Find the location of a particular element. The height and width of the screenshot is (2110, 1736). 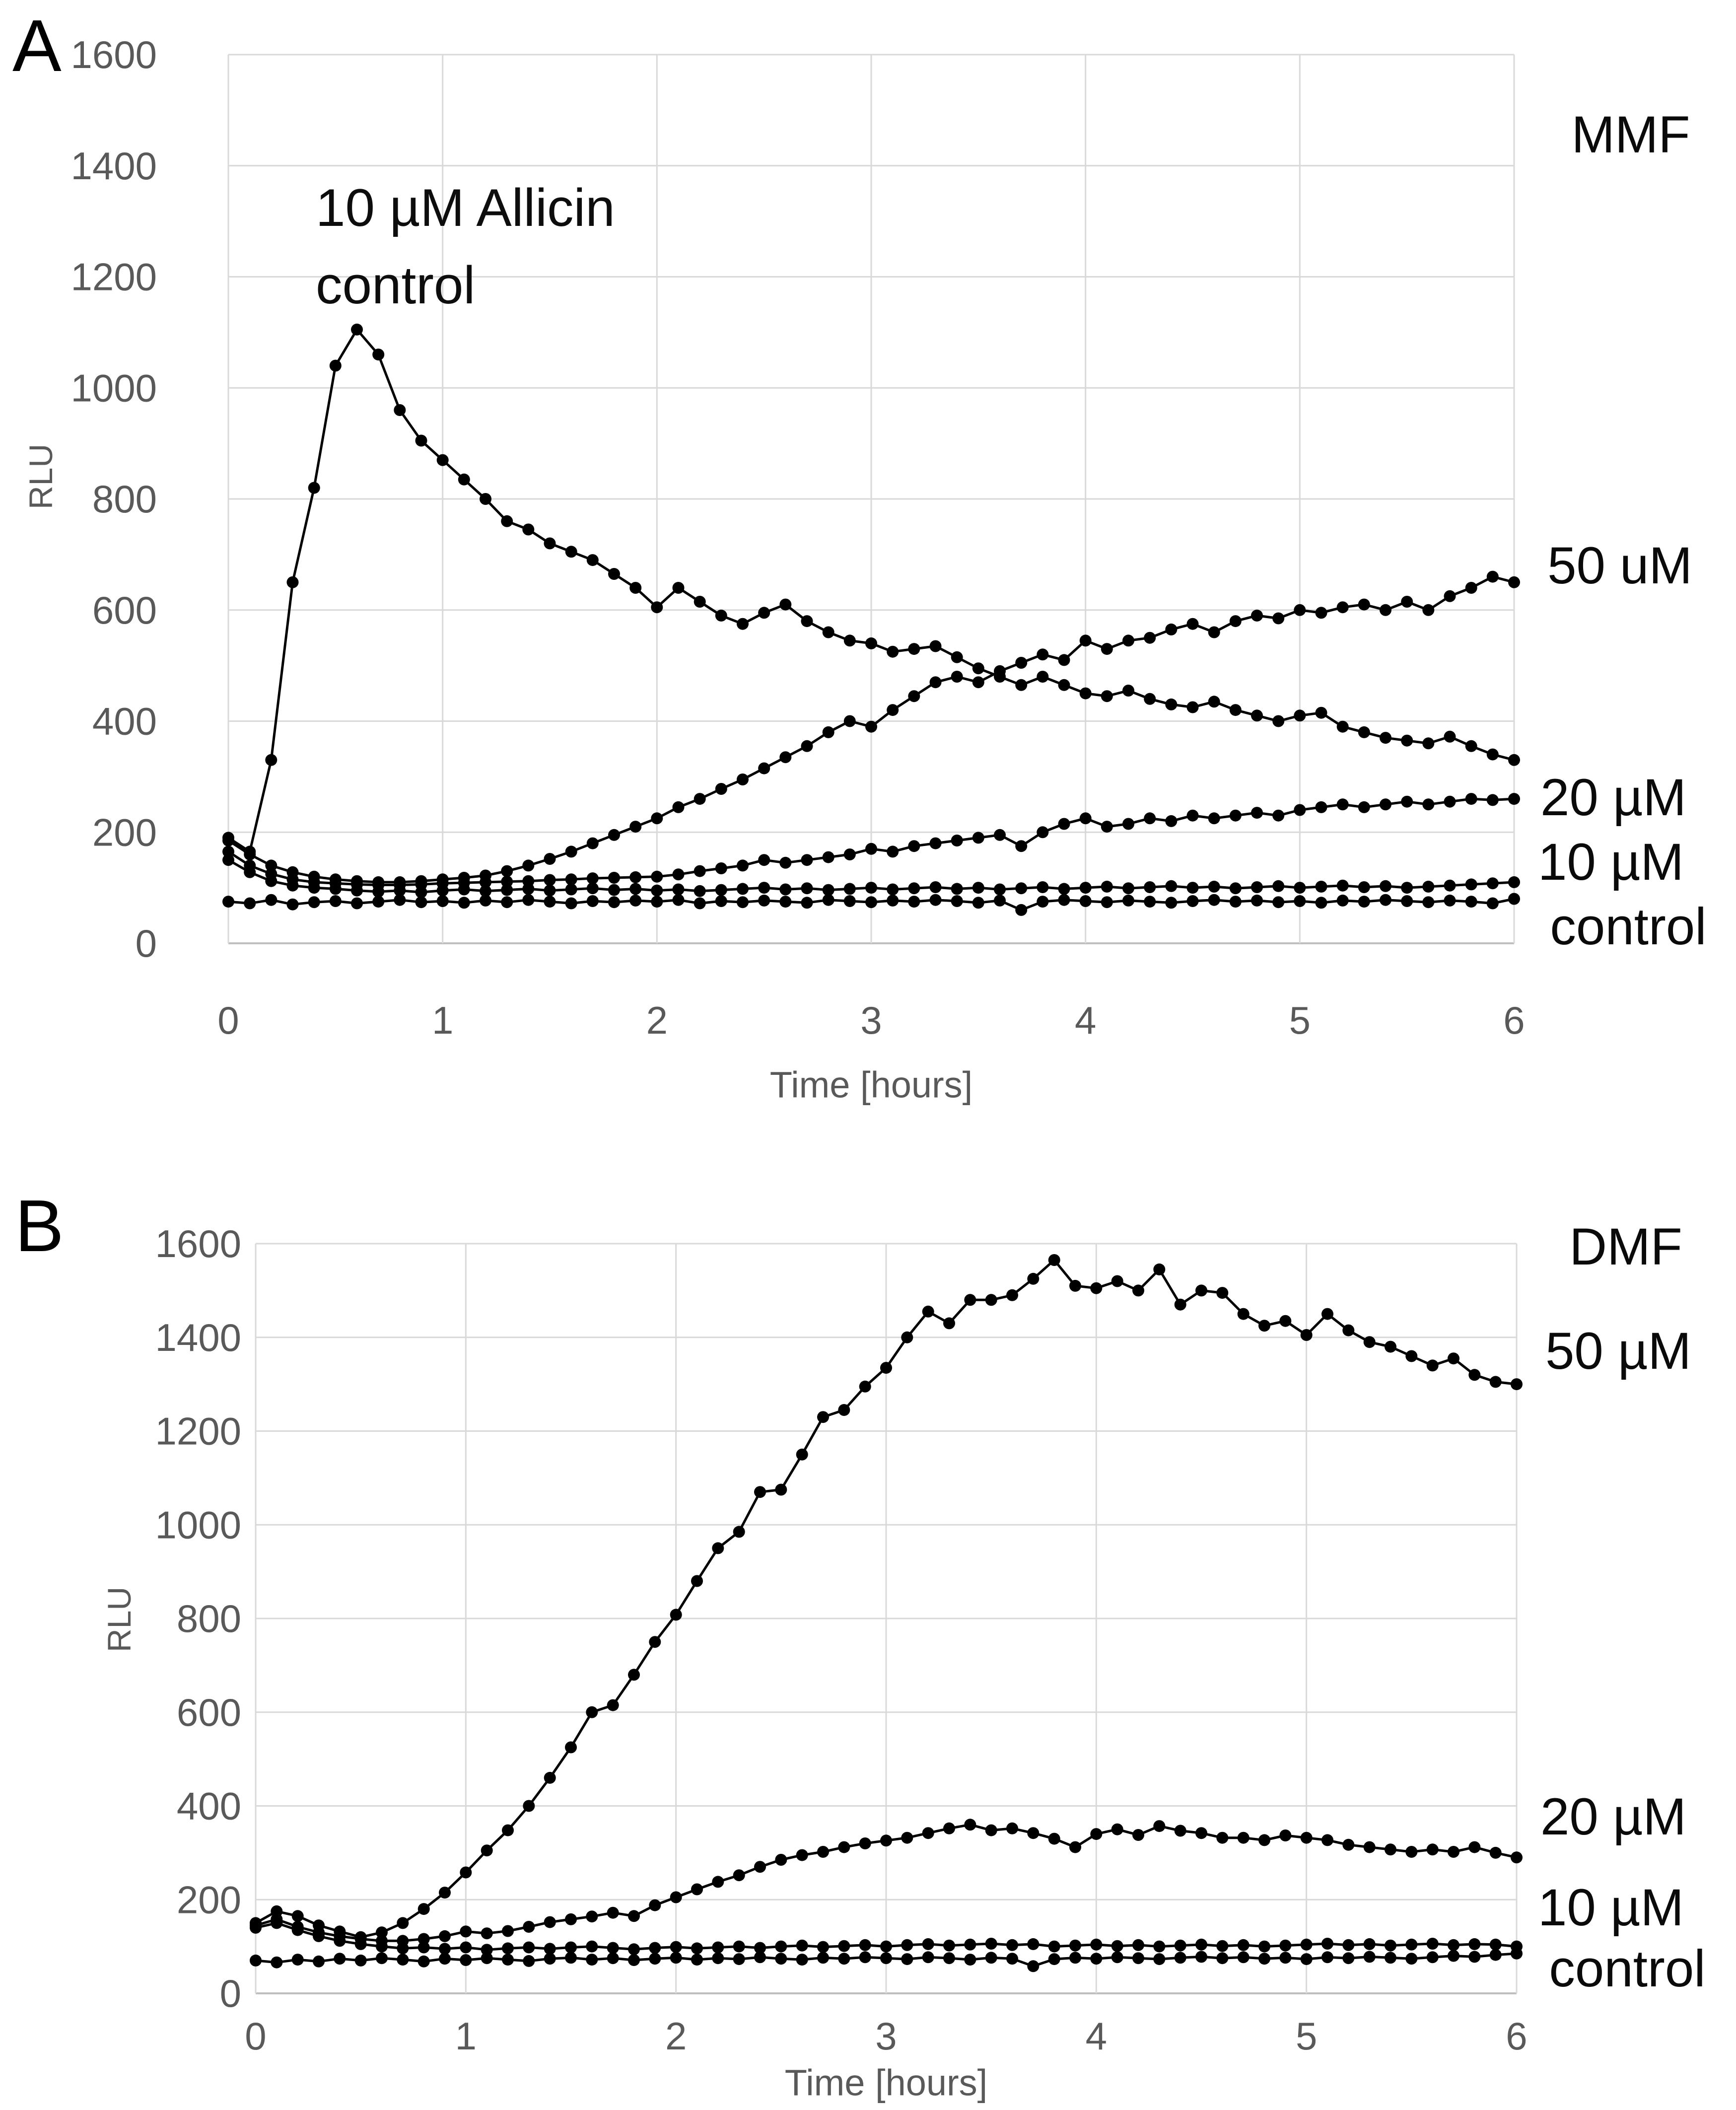

y-tick-label: 1200 is located at coordinates (113, 277).